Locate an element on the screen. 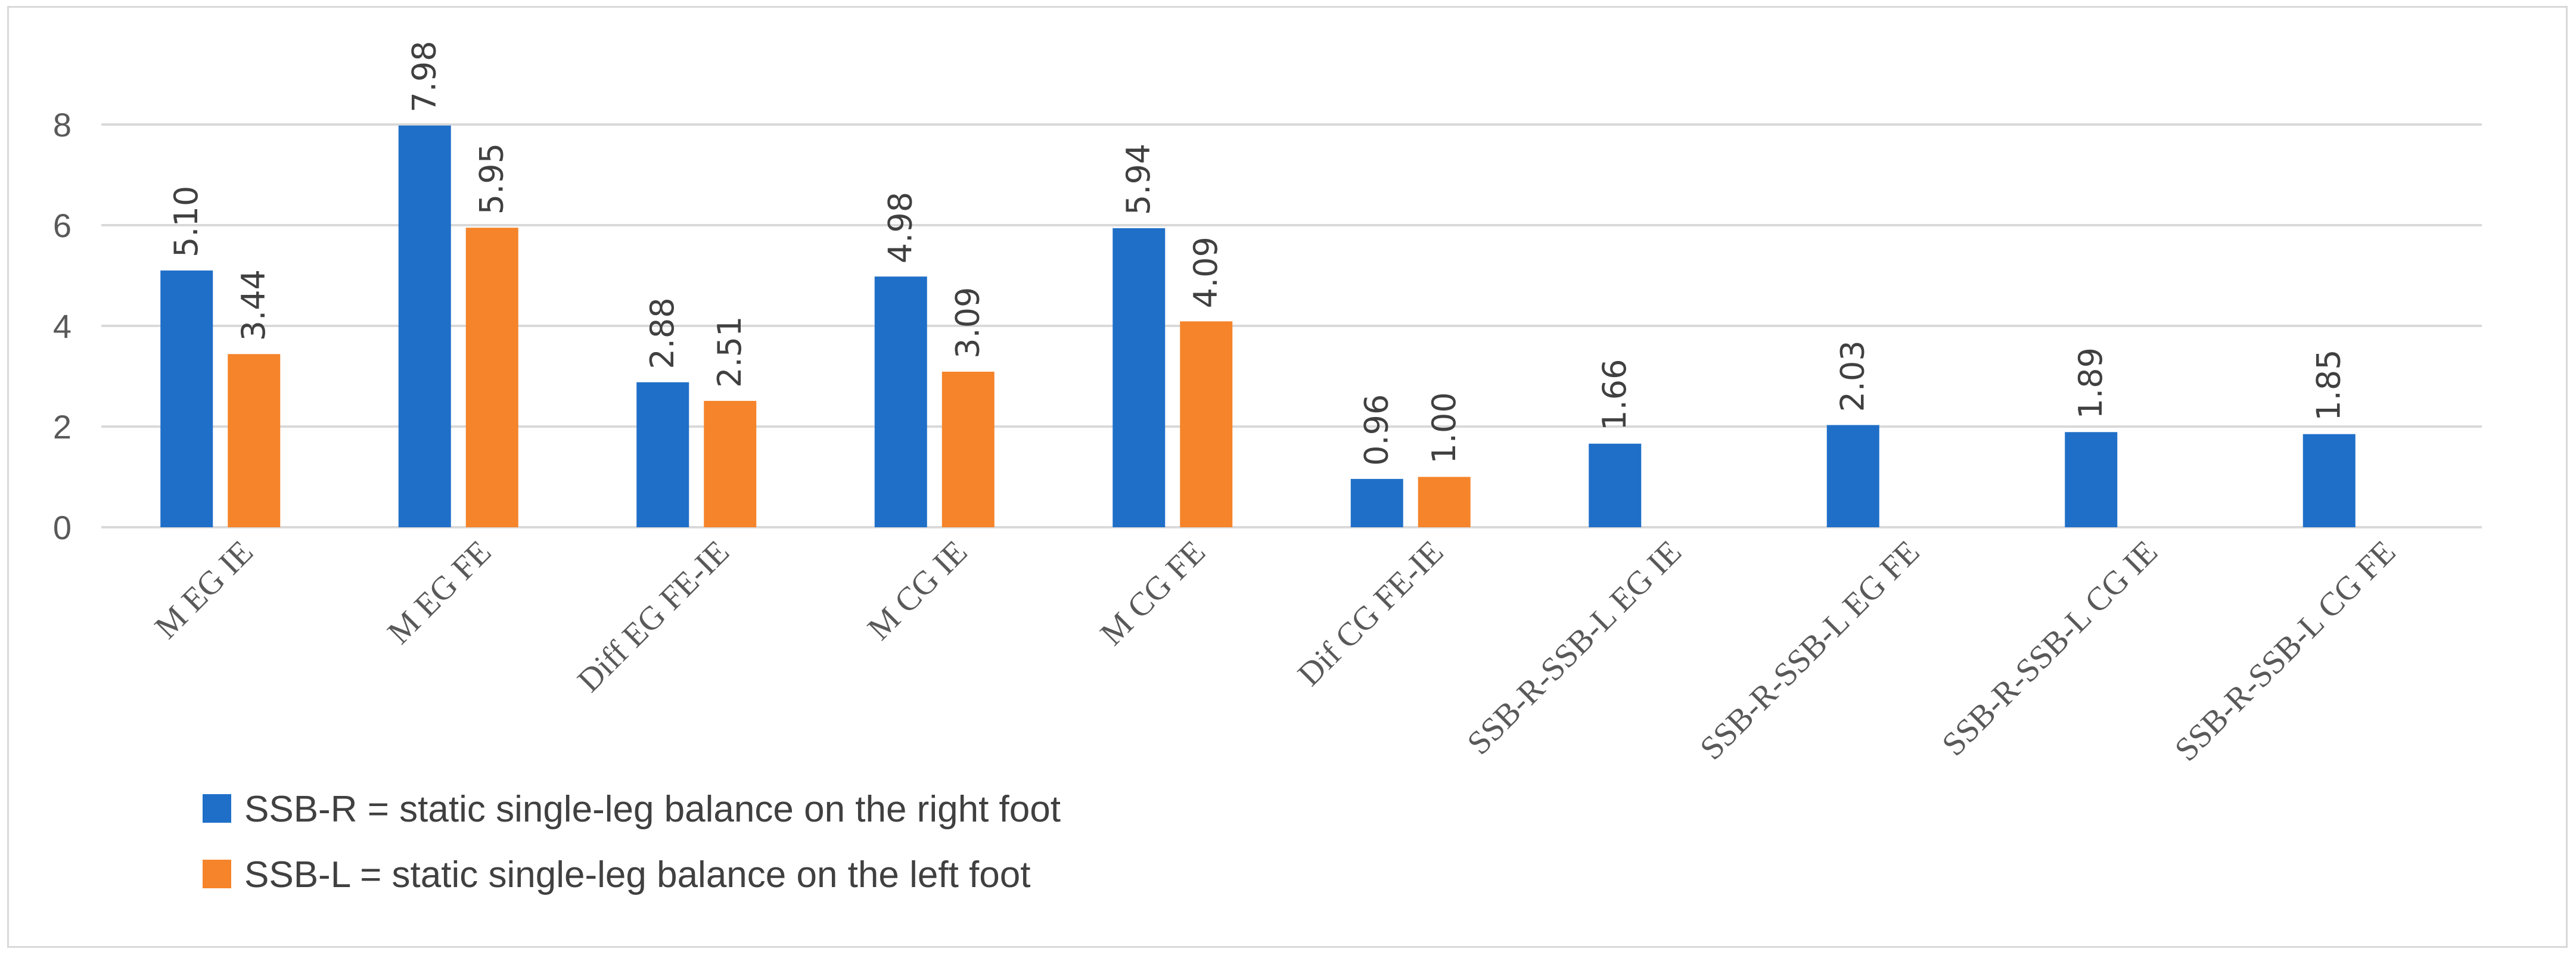 The width and height of the screenshot is (2576, 955). data-label: 5.94 is located at coordinates (1138, 179).